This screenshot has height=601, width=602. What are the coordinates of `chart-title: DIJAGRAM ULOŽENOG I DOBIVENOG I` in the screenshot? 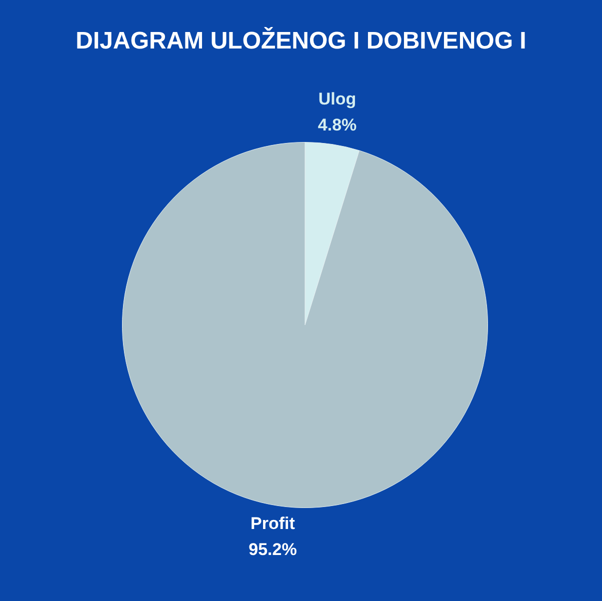 It's located at (301, 40).